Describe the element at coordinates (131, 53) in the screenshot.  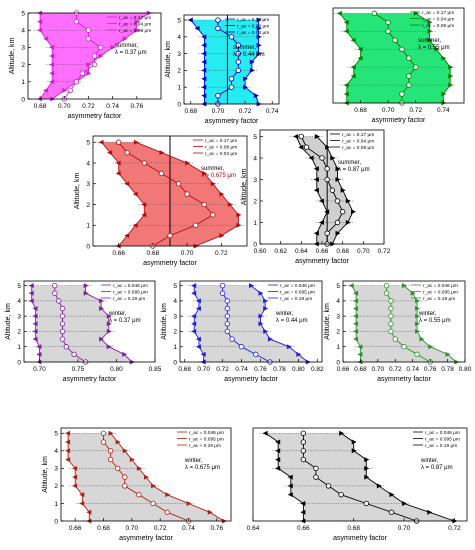
I see `annotation-text: λ = 0.37 μm` at that location.